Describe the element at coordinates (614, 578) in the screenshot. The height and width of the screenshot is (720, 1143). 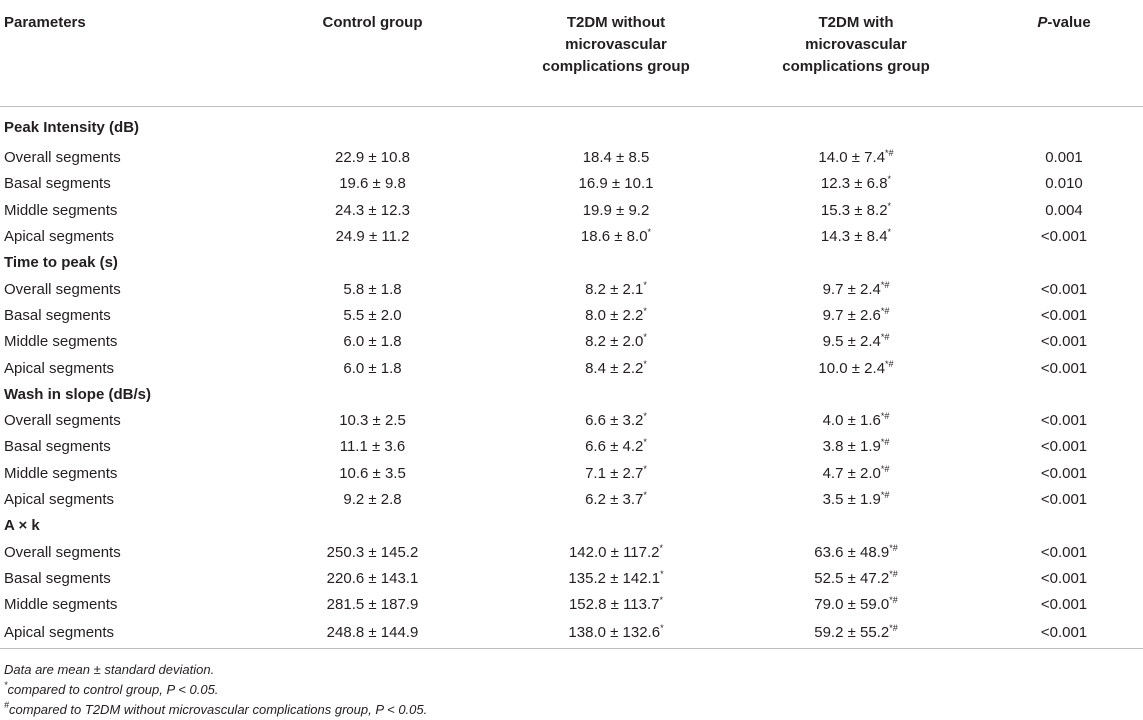
I see `cell-without-value: 135.2 ± 142.1` at that location.